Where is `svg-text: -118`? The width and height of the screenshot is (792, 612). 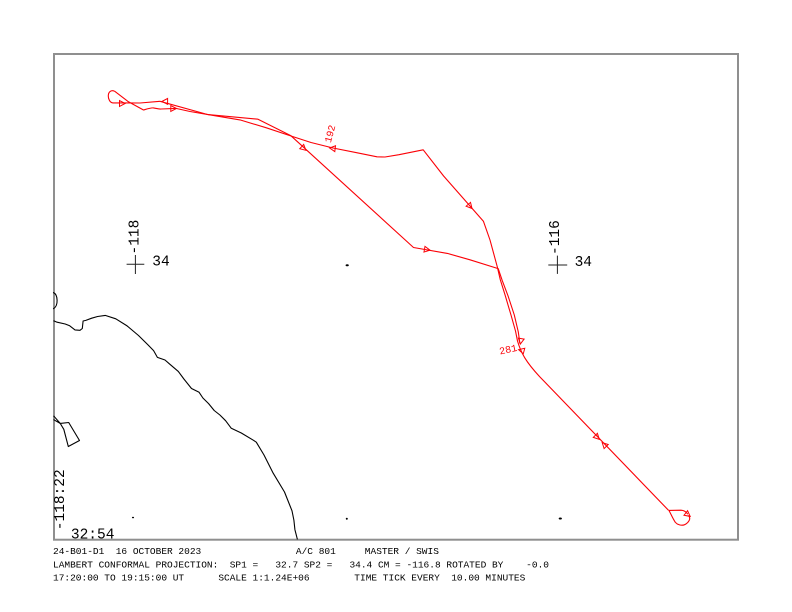
svg-text: -118 is located at coordinates (136, 237).